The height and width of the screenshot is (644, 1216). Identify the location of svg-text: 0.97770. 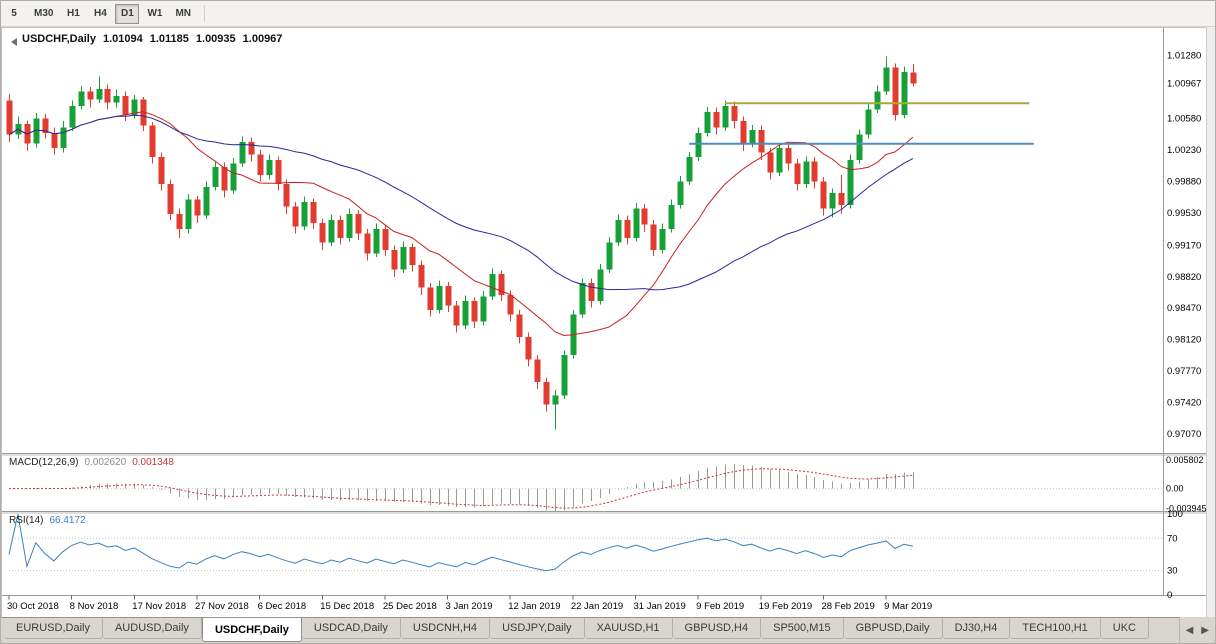
(1184, 371).